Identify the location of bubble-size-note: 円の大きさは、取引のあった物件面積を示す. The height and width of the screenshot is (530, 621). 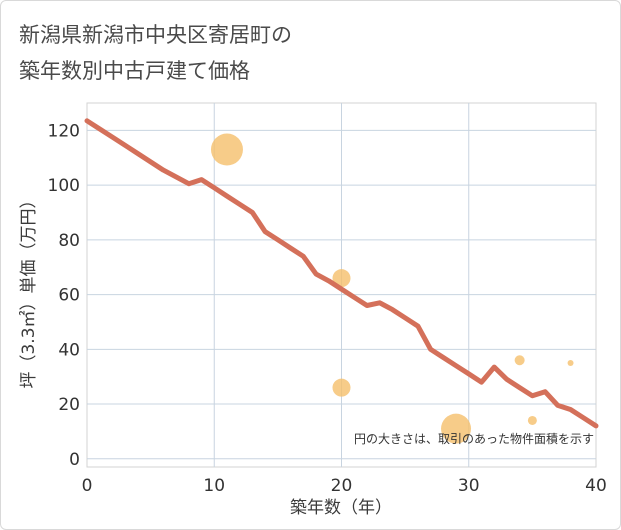
(474, 438).